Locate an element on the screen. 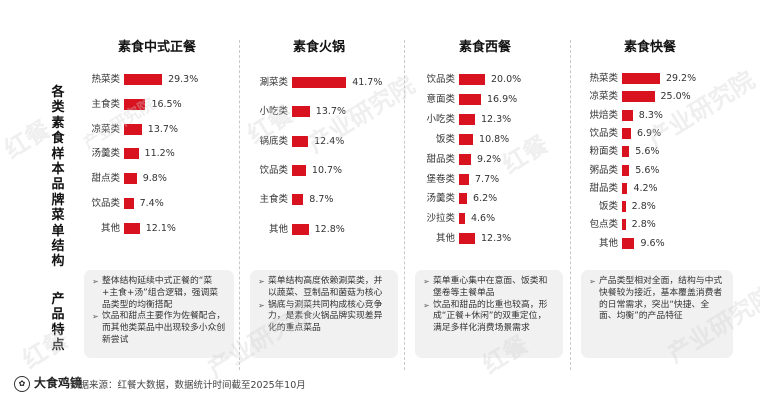 The height and width of the screenshot is (403, 760). value-label: 16.5% is located at coordinates (166, 104).